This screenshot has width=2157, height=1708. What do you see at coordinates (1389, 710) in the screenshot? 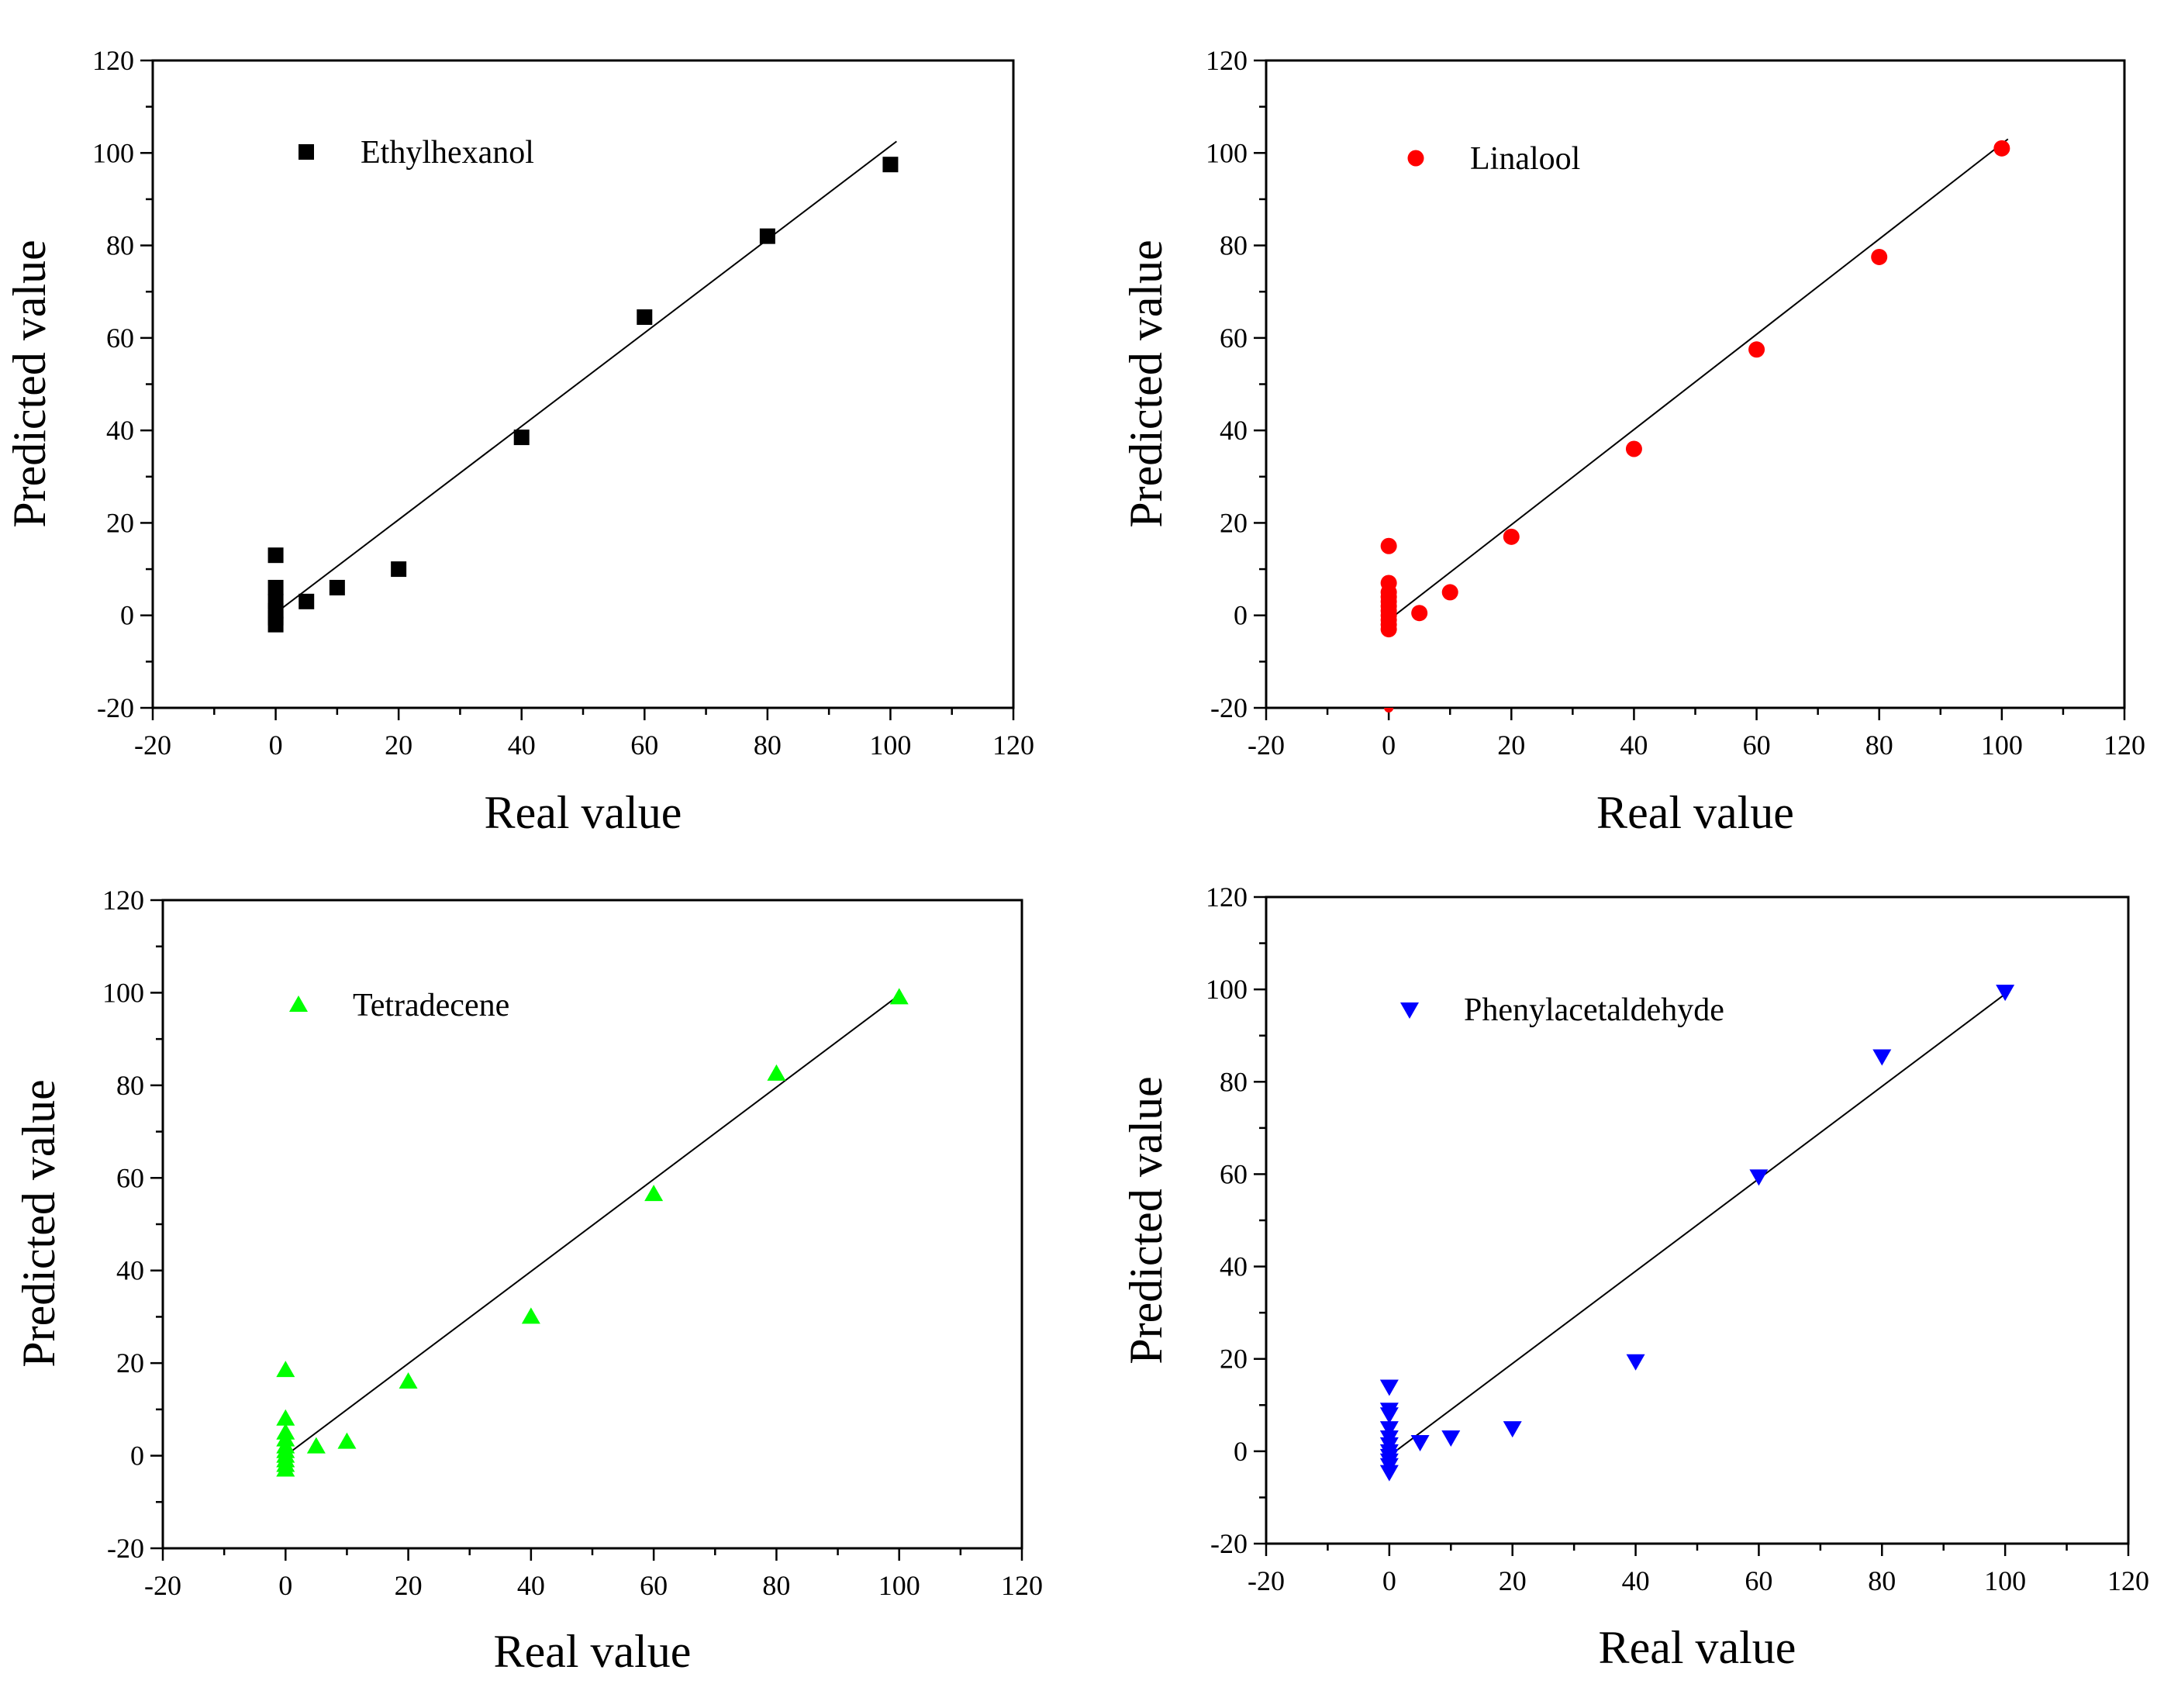
I see `data-point-clipped` at bounding box center [1389, 710].